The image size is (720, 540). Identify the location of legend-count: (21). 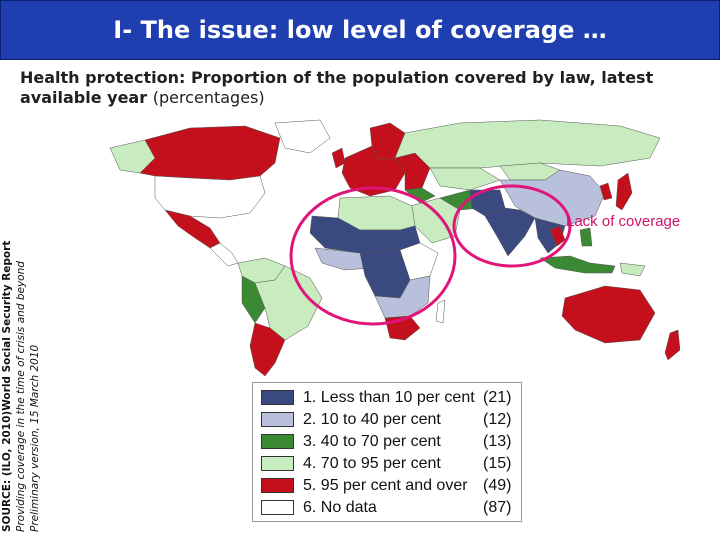
(497, 397).